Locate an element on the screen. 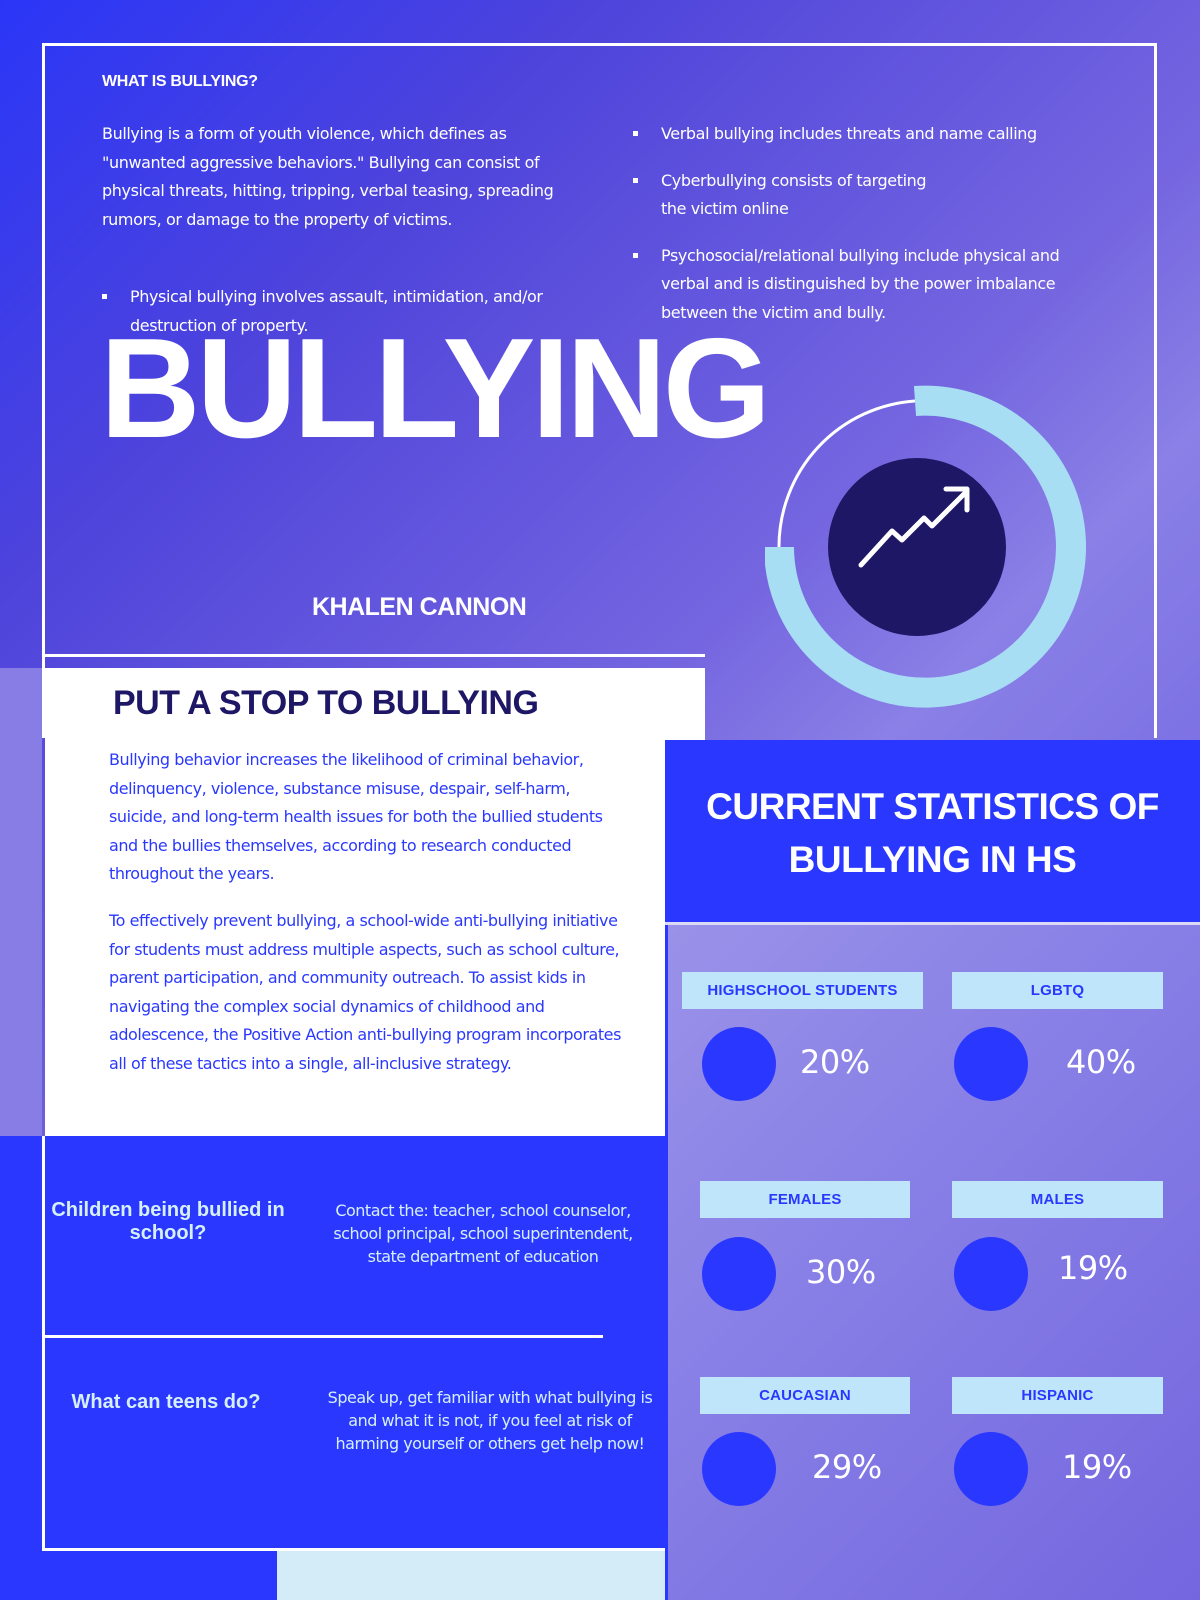 The image size is (1200, 1600). growth-ring-graphic is located at coordinates (925, 546).